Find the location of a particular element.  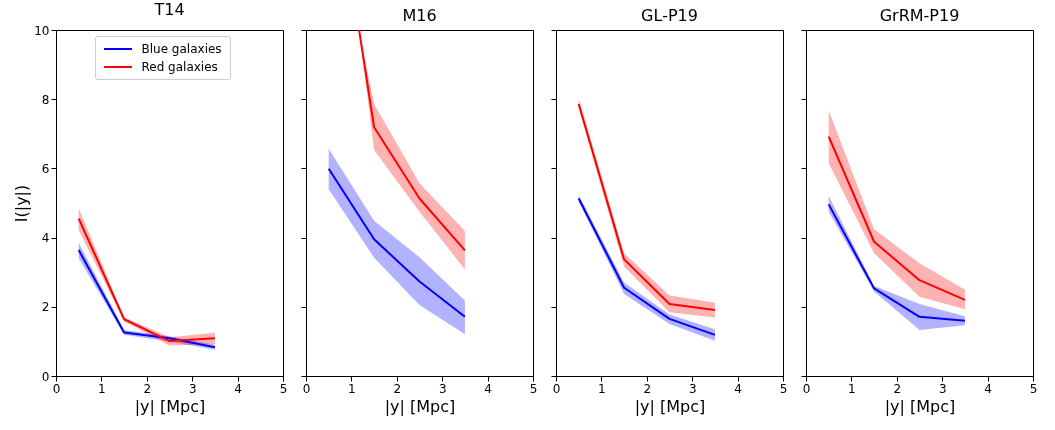

y-axis-title: I(|y|) is located at coordinates (22, 203).